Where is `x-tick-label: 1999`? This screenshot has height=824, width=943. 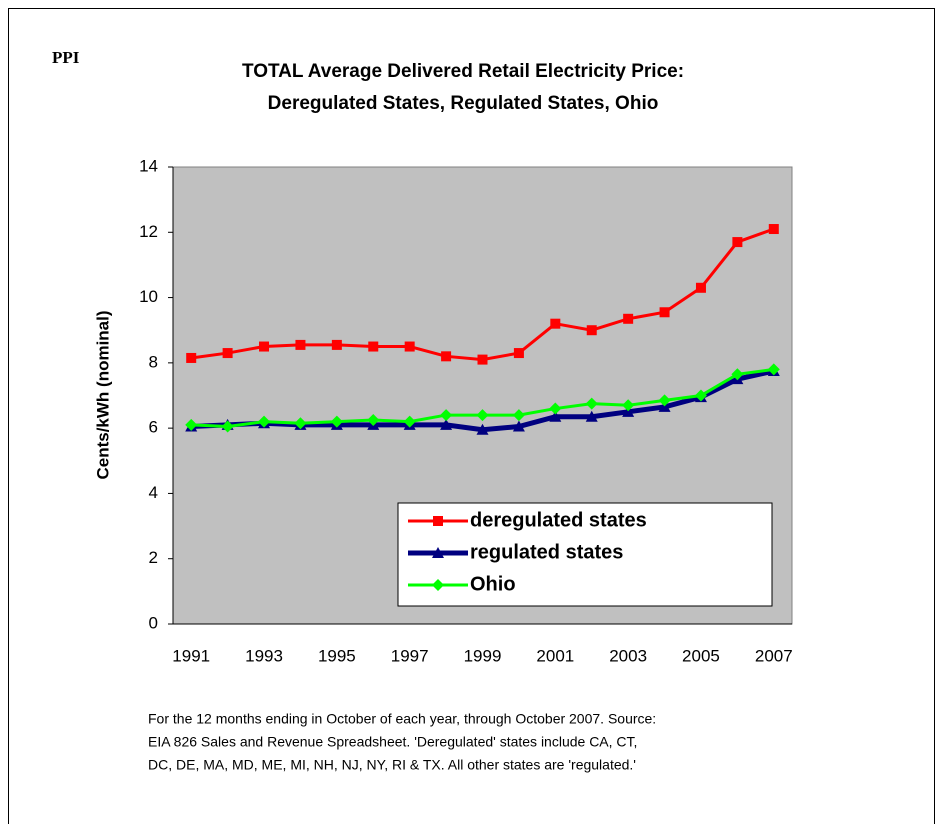
x-tick-label: 1999 is located at coordinates (483, 655).